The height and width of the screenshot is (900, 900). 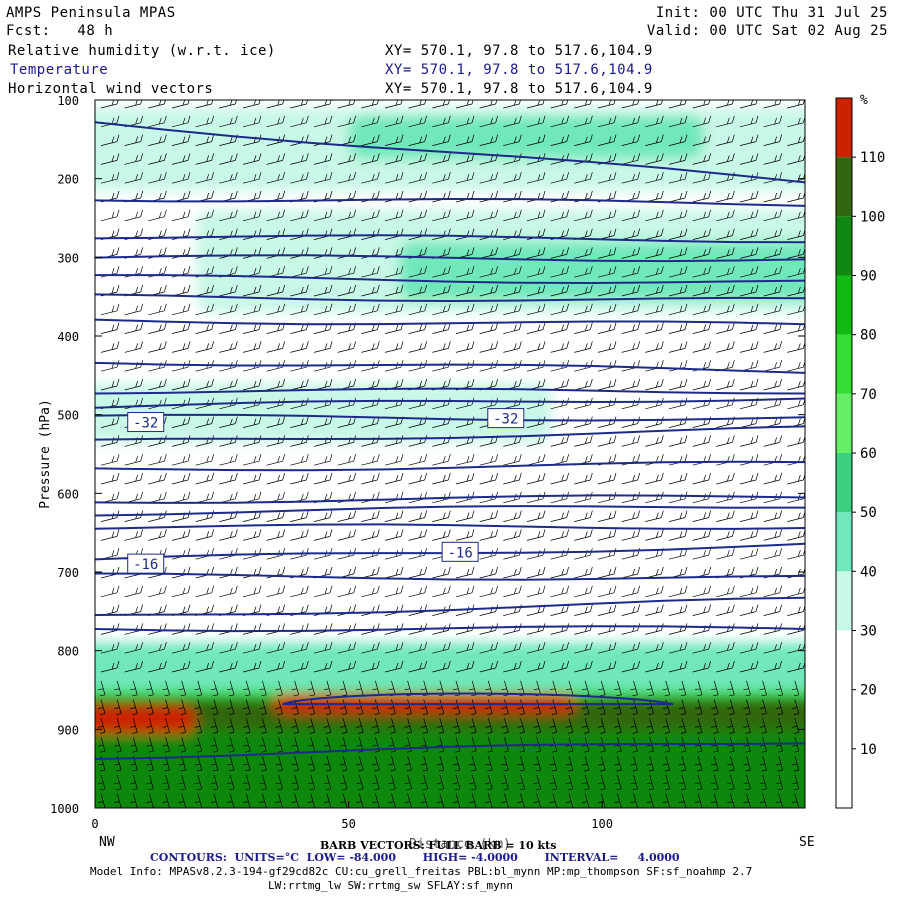 What do you see at coordinates (91, 13) in the screenshot?
I see `chart-title: AMPS Peninsula MPAS` at bounding box center [91, 13].